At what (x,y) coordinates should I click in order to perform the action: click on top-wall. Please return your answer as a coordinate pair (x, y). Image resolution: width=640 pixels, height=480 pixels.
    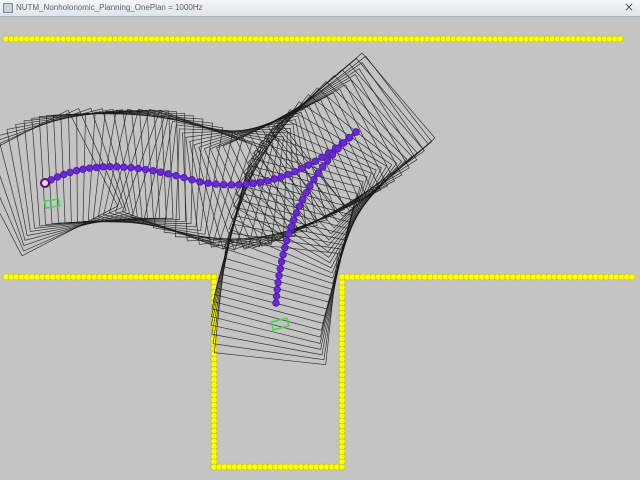
    Looking at the image, I should click on (313, 39).